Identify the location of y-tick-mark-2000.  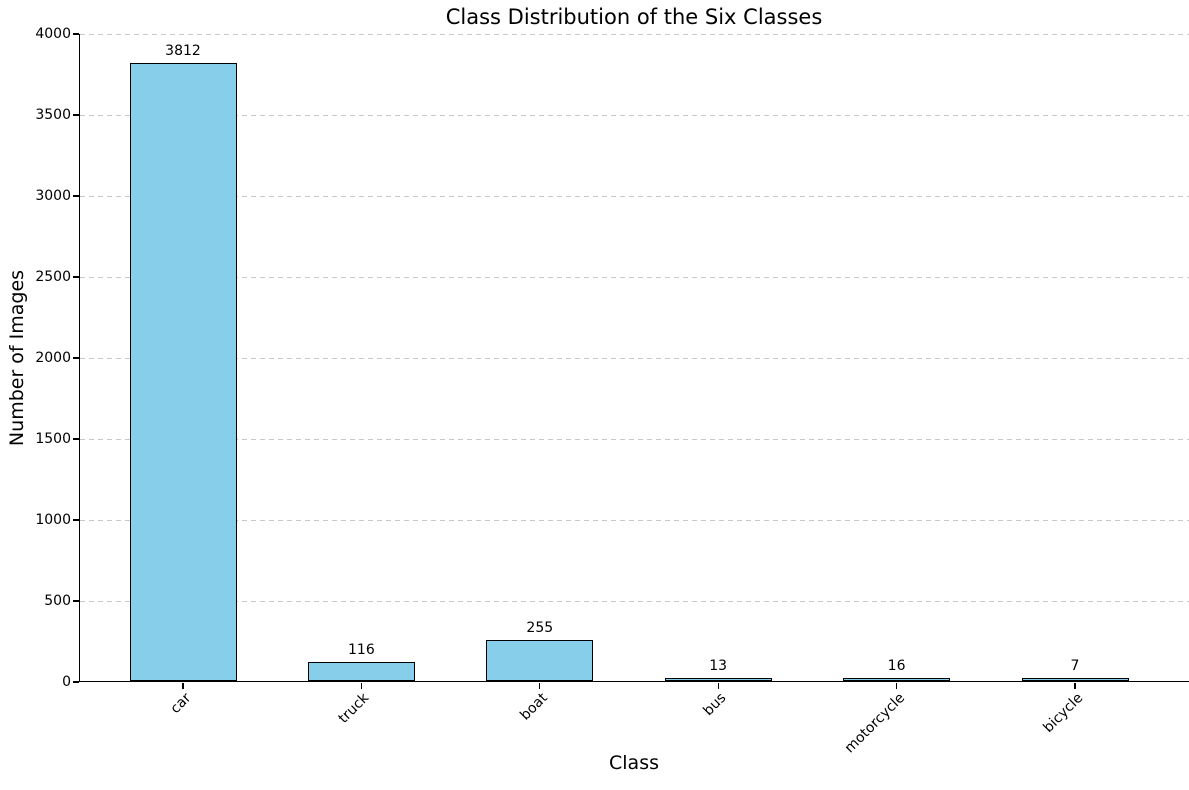
(76, 358).